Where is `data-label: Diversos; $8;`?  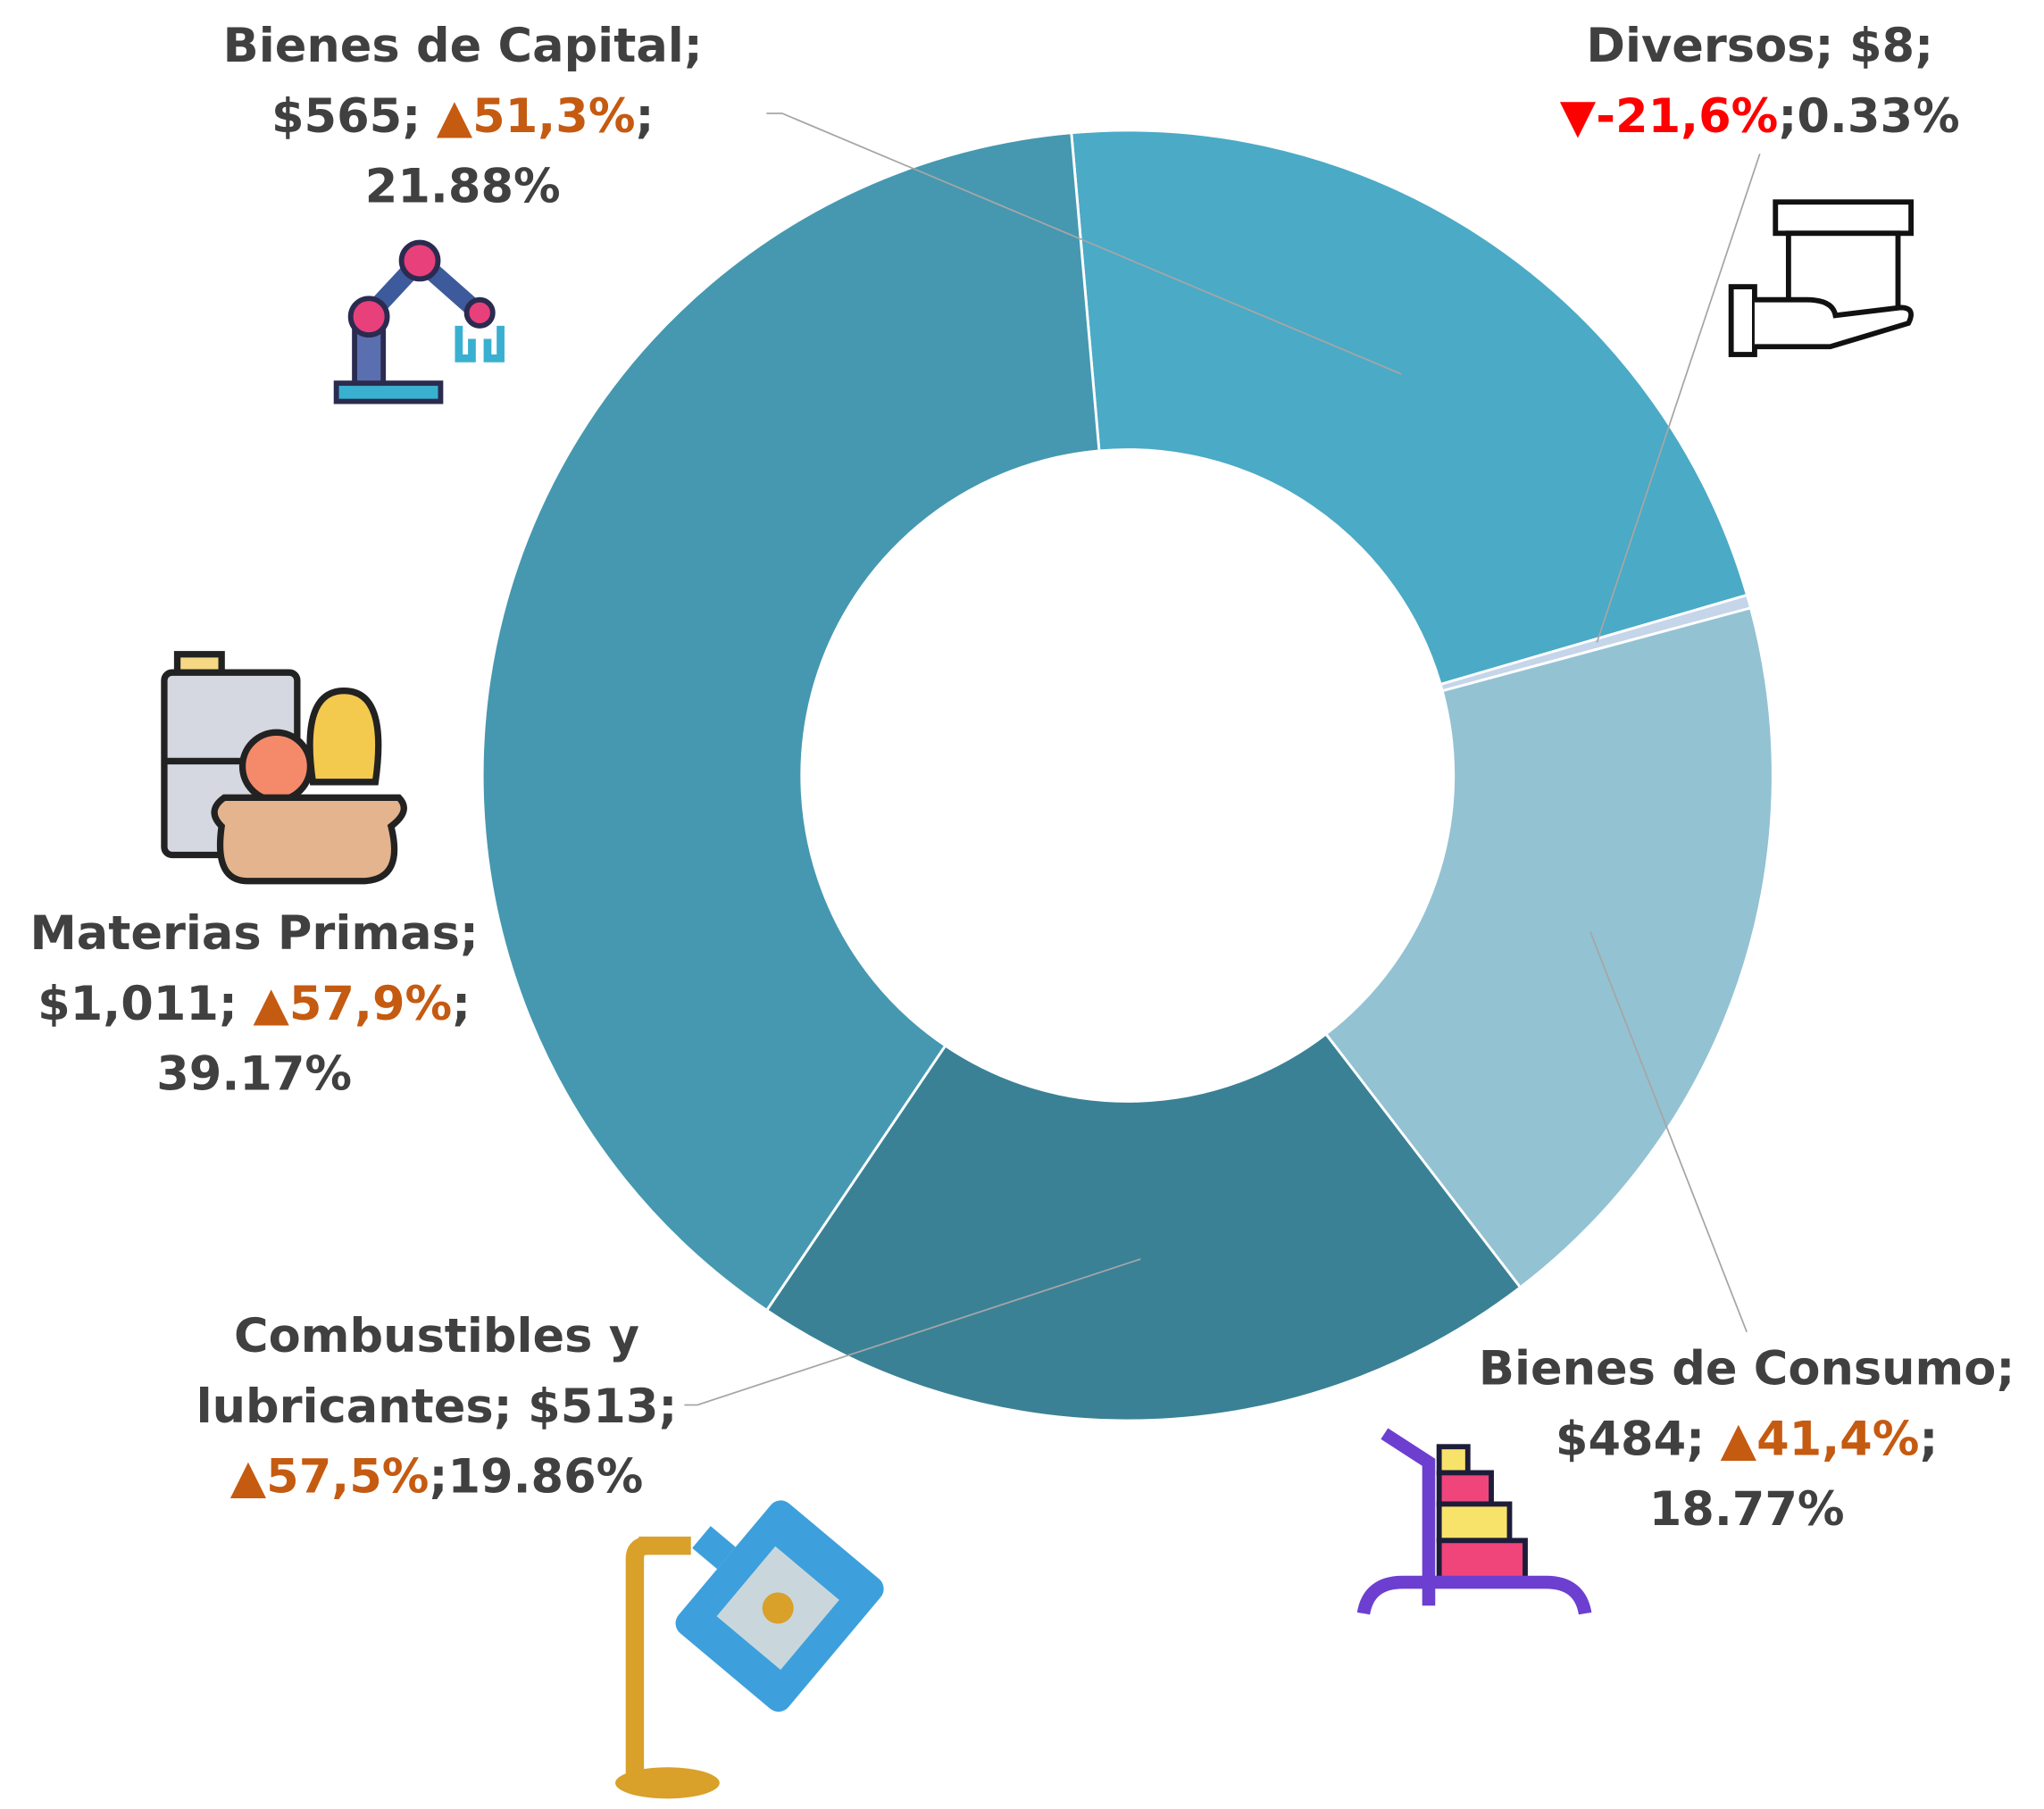
data-label: Diversos; $8; is located at coordinates (1759, 46).